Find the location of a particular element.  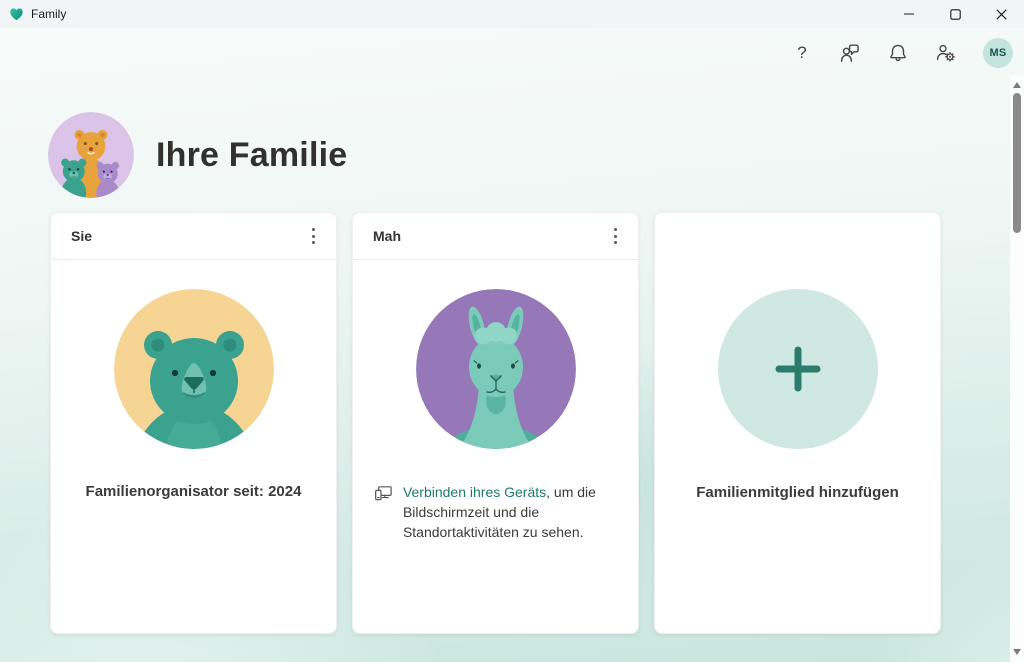

scroll-down-button is located at coordinates (1017, 652).